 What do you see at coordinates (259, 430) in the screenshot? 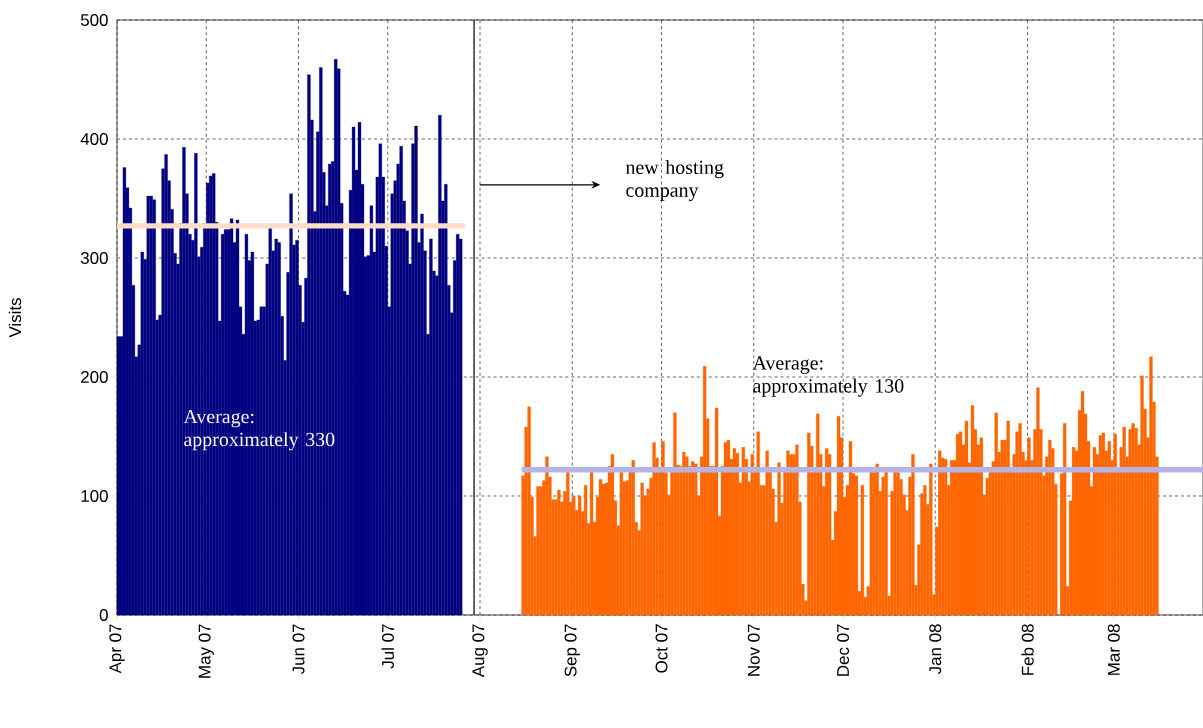
I see `annotation: Average: approximately 330` at bounding box center [259, 430].